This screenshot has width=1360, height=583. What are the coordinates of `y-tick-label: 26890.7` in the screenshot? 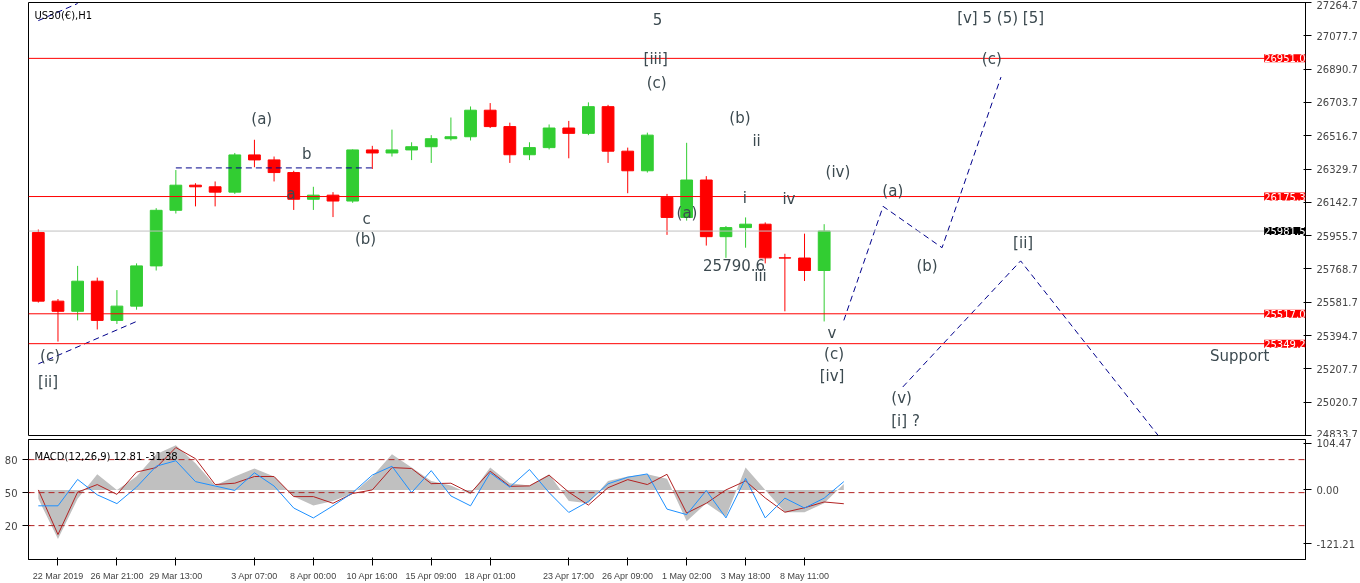 It's located at (1337, 70).